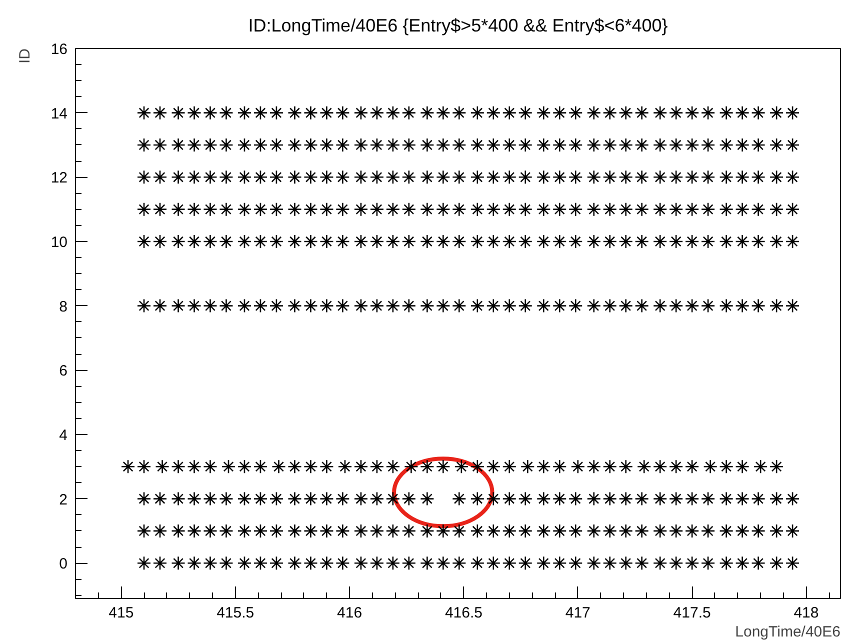 The width and height of the screenshot is (854, 641). I want to click on x-tick-label: 416, so click(349, 613).